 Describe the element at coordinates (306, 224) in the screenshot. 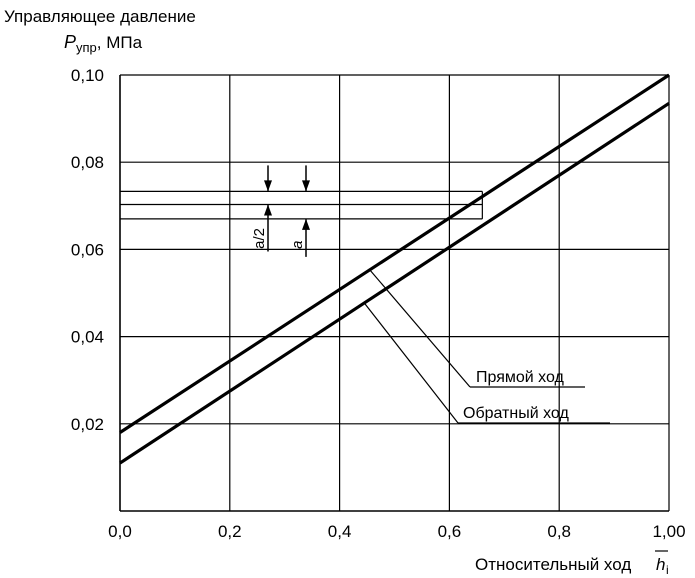

I see `band-arrow-bottom-head` at that location.